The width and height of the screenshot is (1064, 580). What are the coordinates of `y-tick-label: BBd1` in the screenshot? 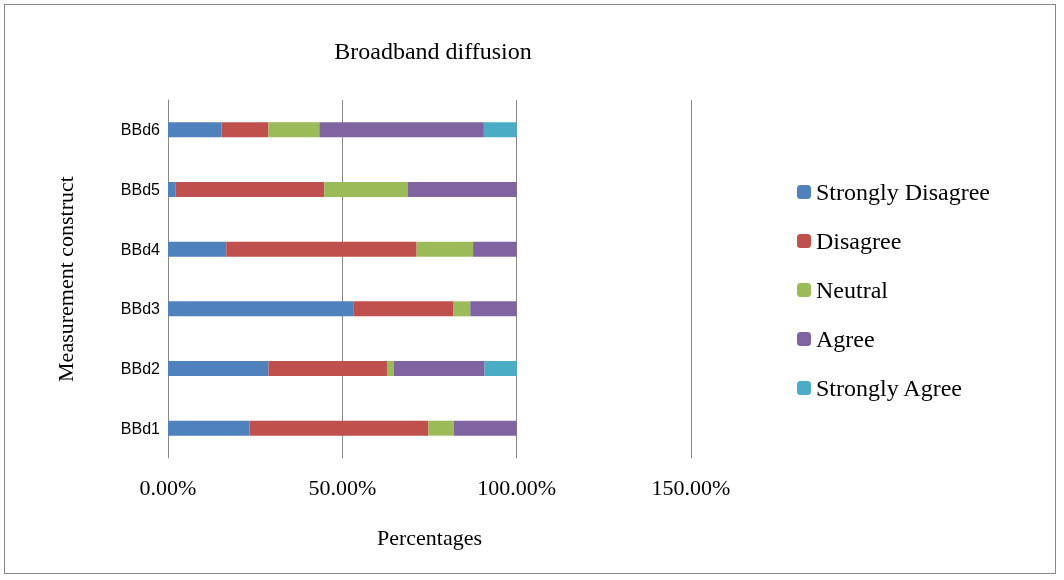 It's located at (140, 428).